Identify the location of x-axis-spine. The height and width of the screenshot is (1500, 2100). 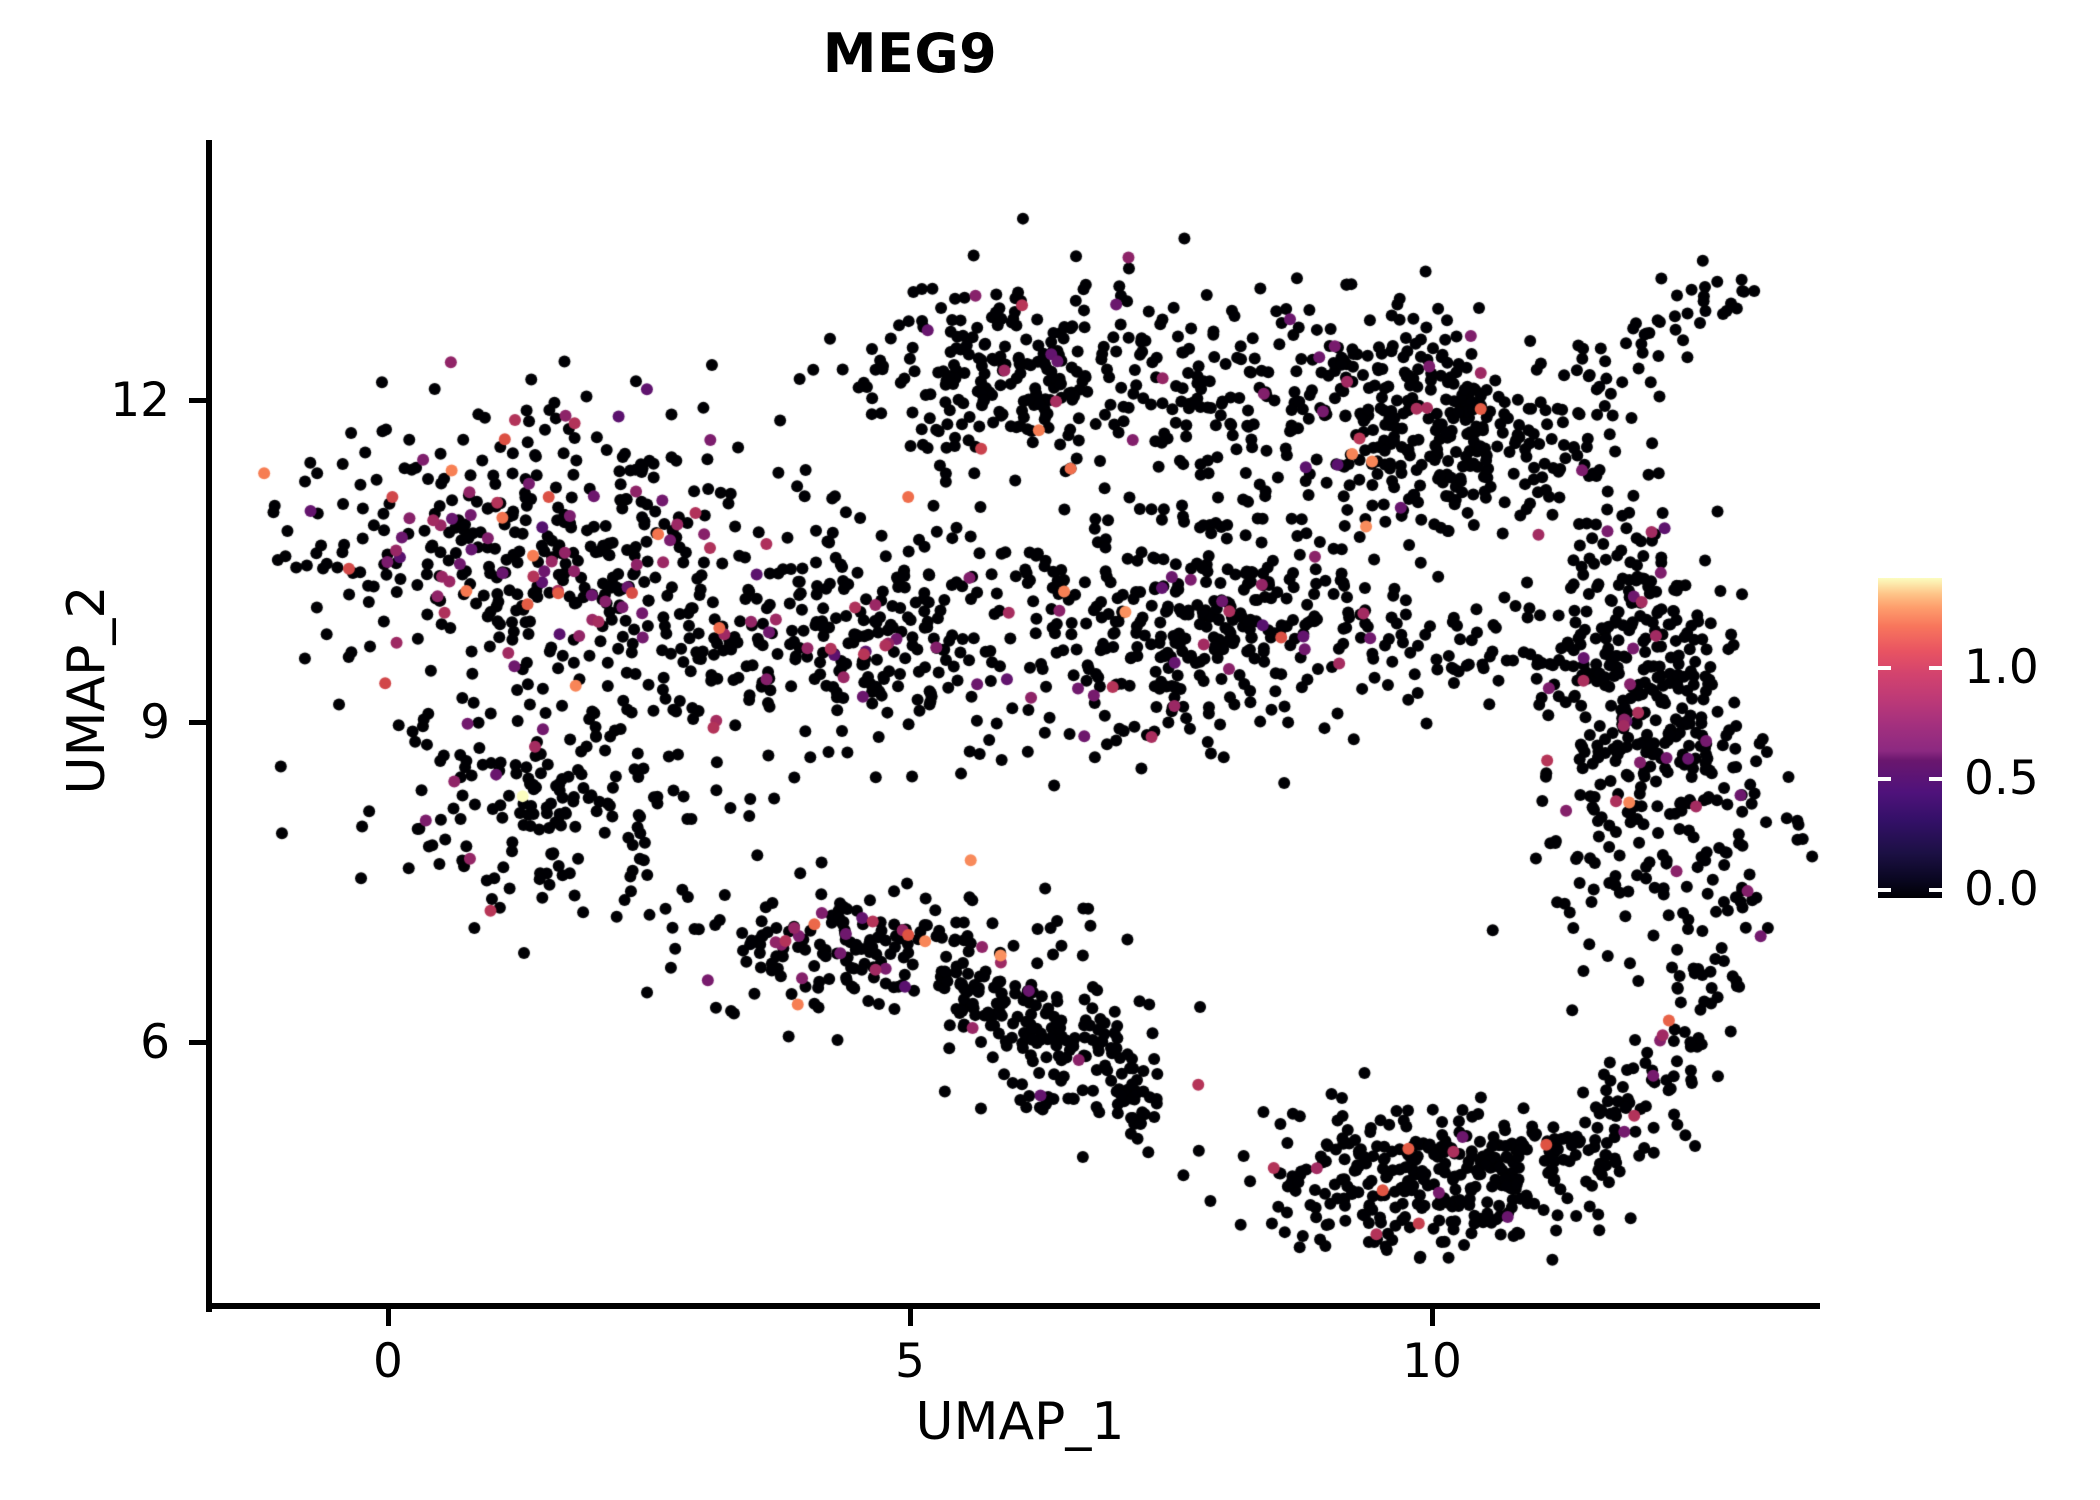
(1013, 1306).